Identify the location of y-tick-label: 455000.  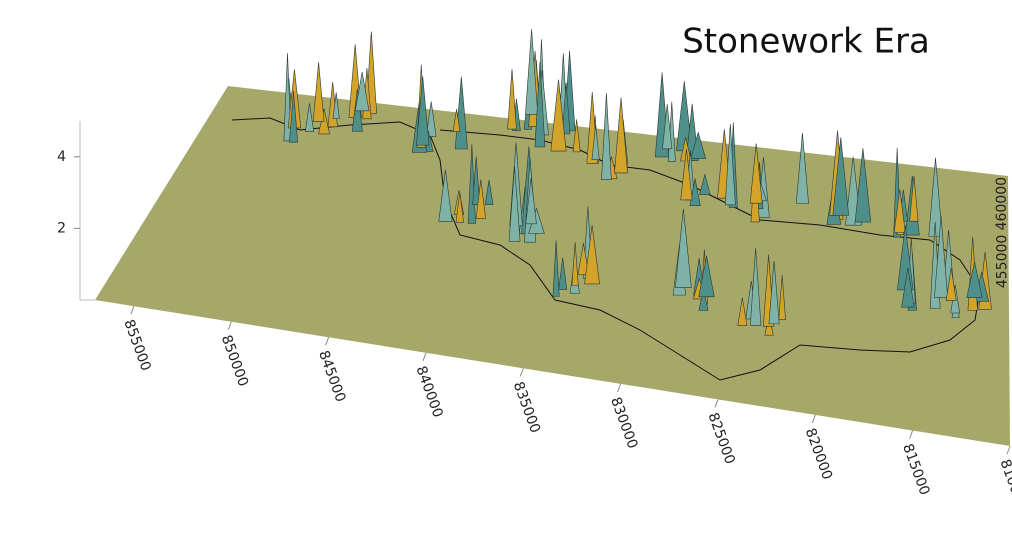
(1003, 261).